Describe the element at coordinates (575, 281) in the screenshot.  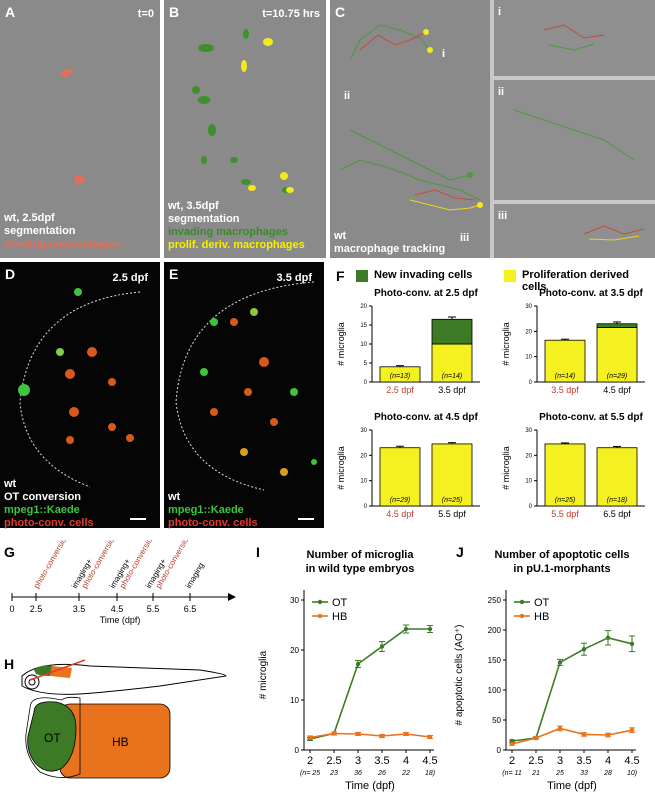
I see `legend-yellow-label: Proliferation derived cells` at that location.